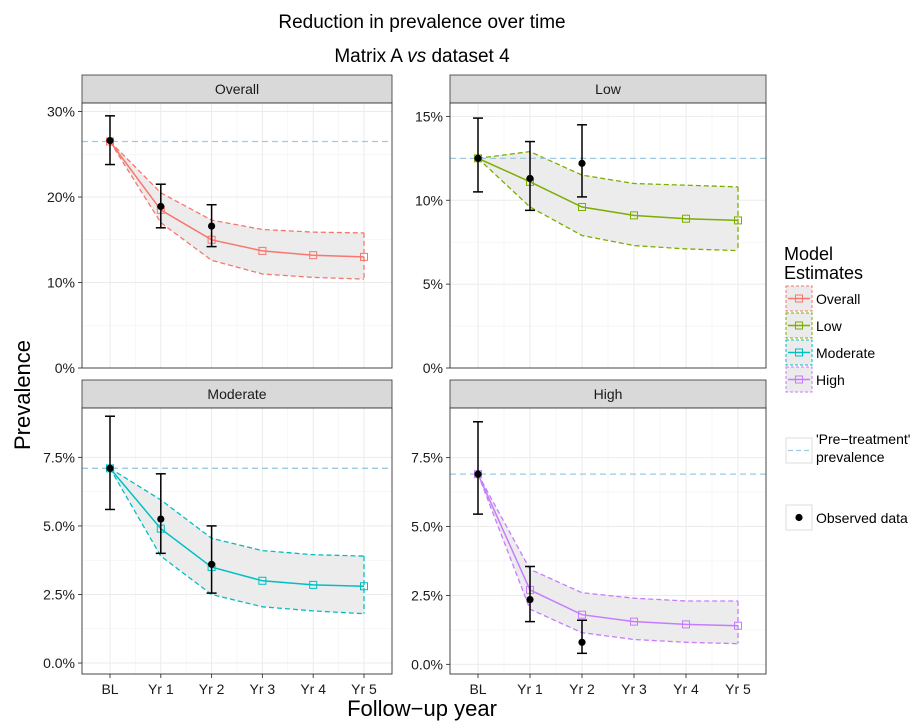  I want to click on y-axis-label: Prevalence, so click(22, 395).